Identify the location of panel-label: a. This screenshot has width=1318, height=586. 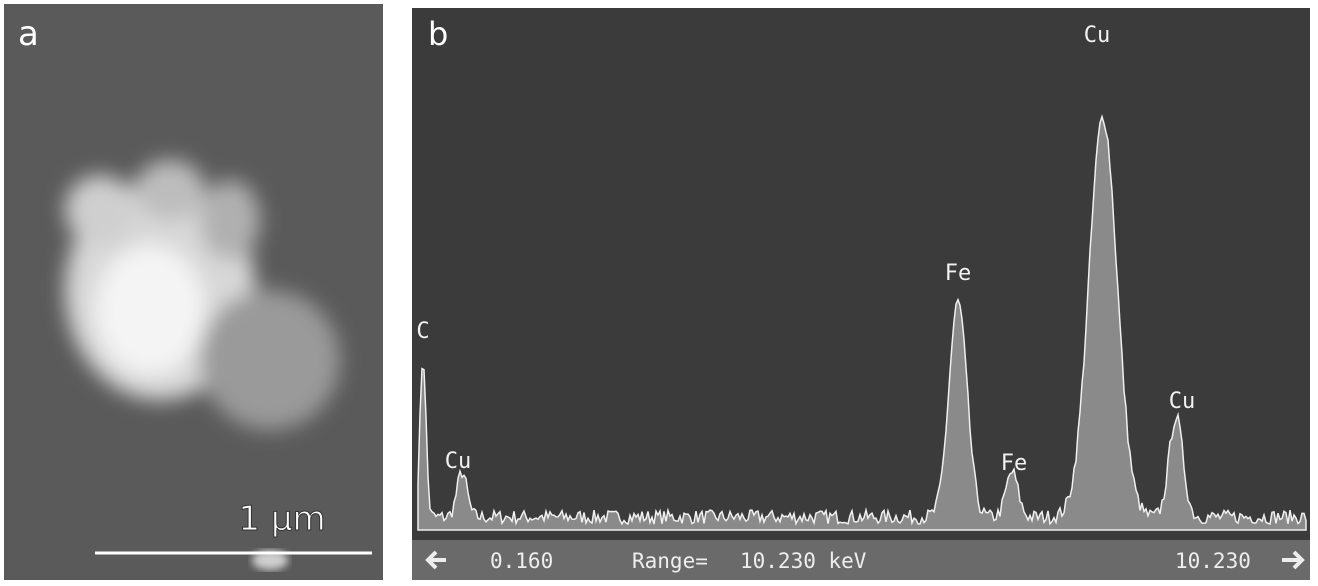
(28, 34).